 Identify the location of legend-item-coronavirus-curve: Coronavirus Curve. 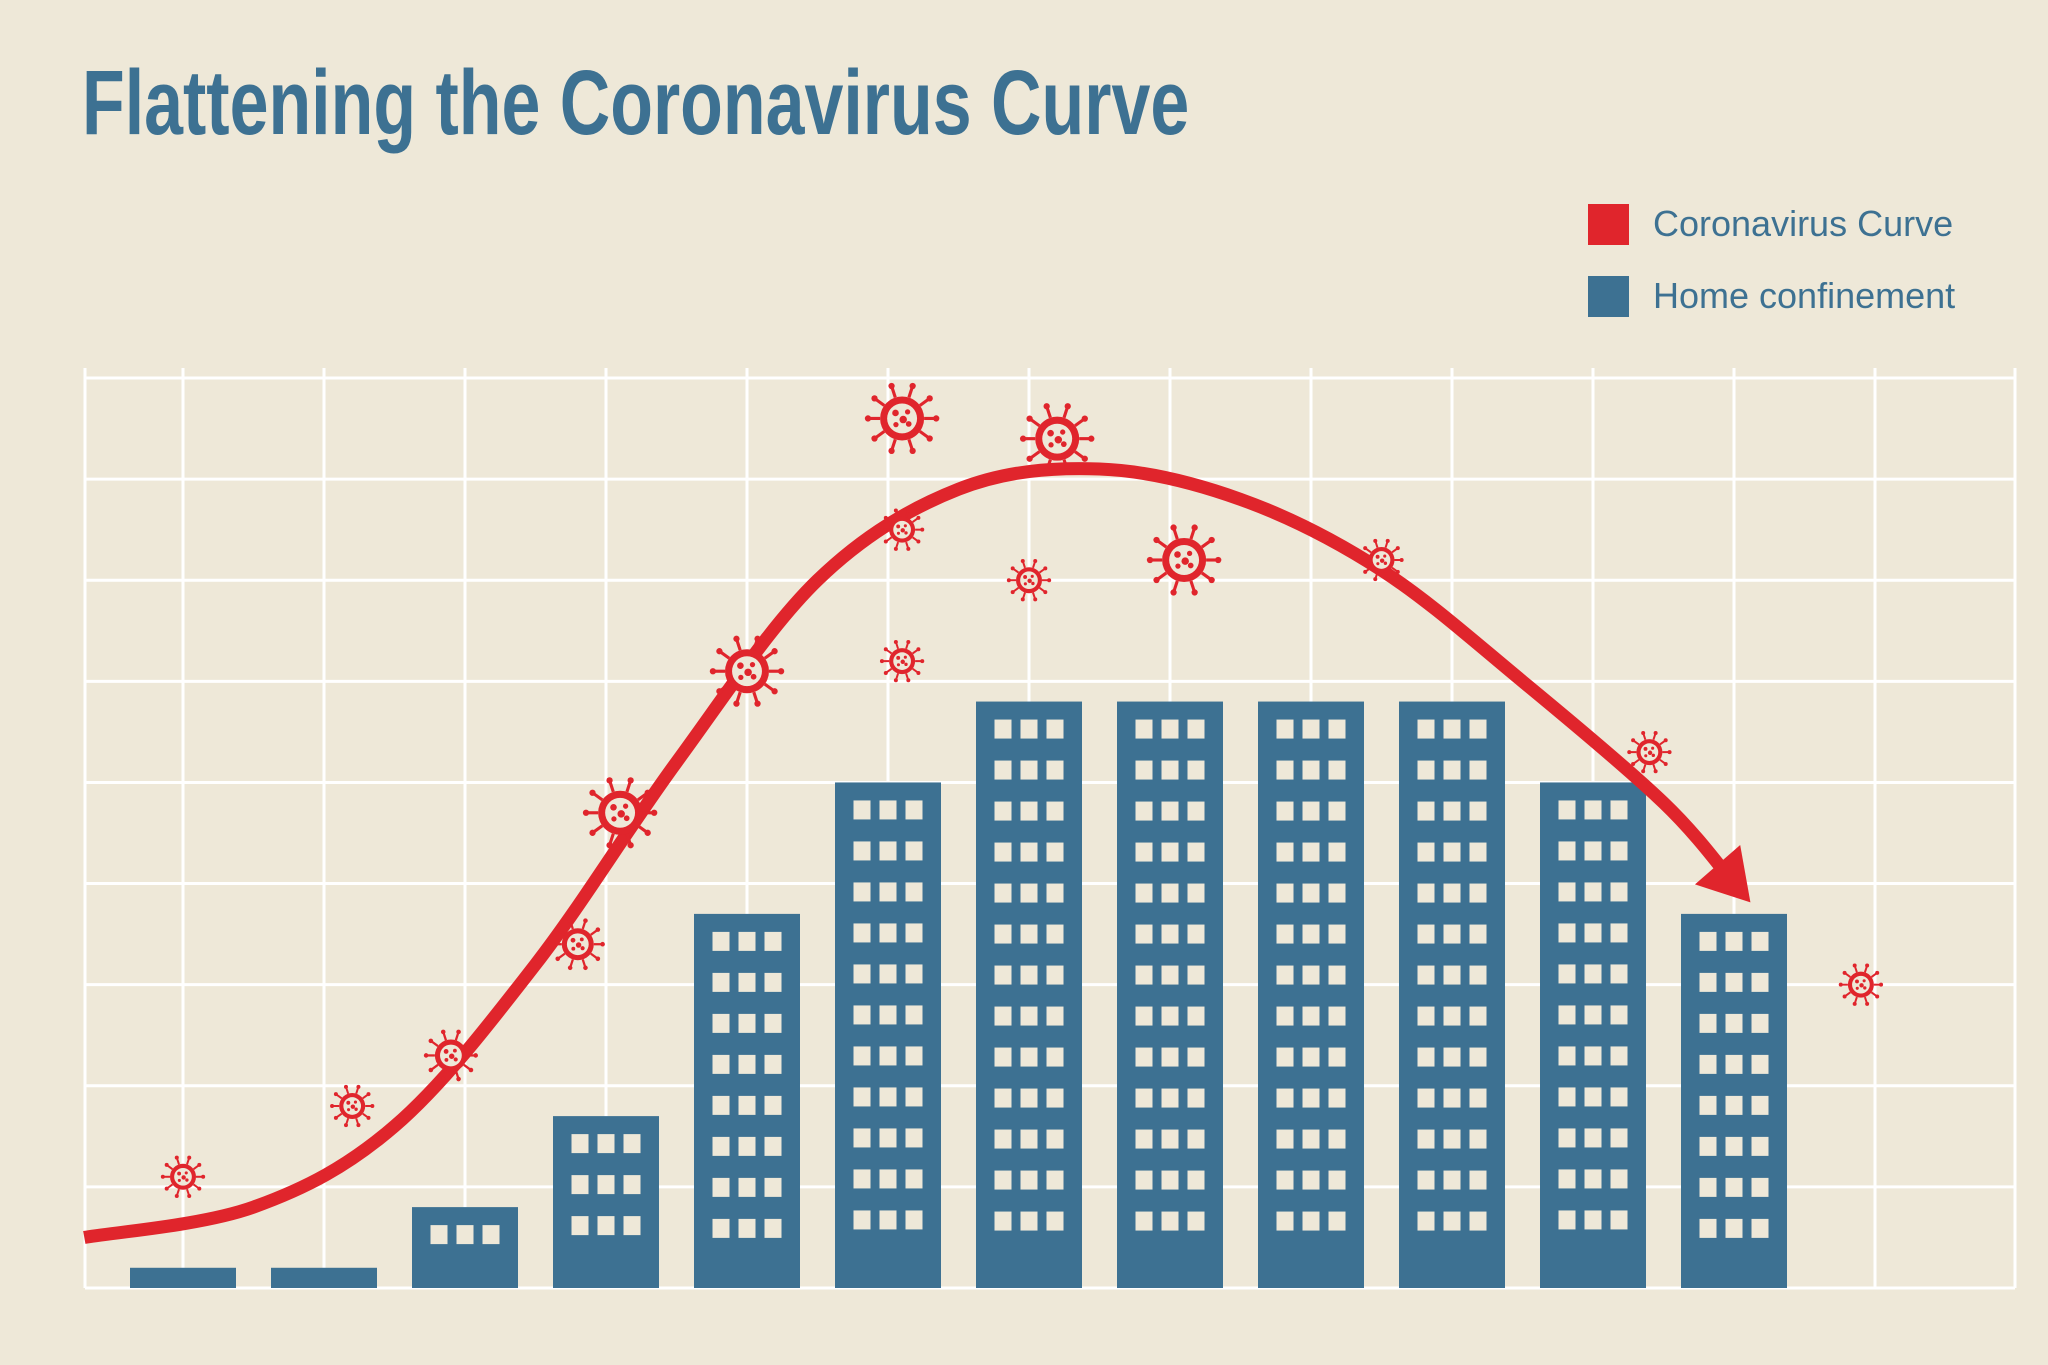
(1771, 224).